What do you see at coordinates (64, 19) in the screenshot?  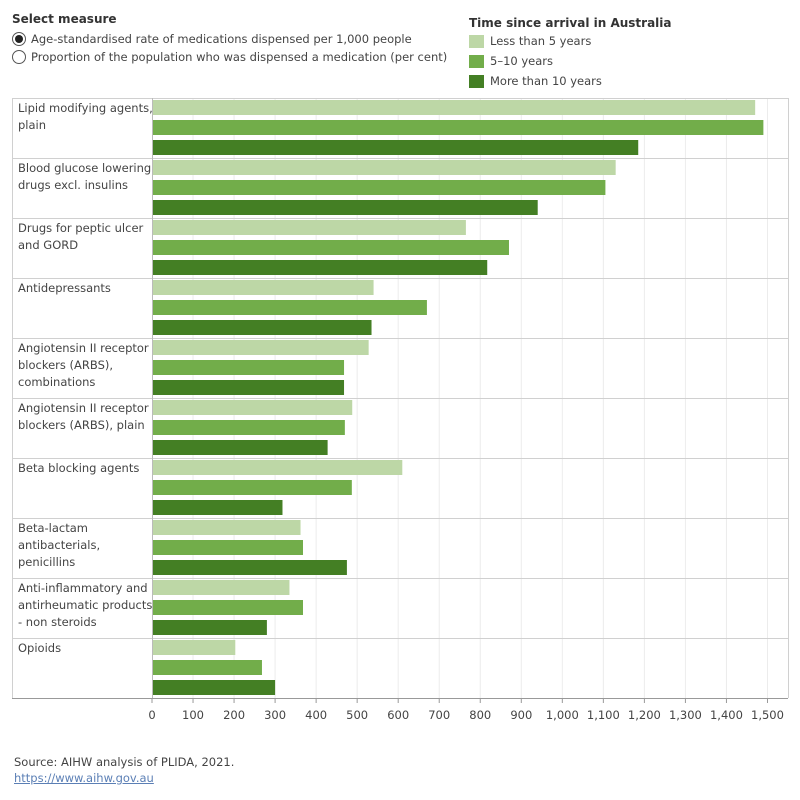 I see `measure-selector-title: Select measure` at bounding box center [64, 19].